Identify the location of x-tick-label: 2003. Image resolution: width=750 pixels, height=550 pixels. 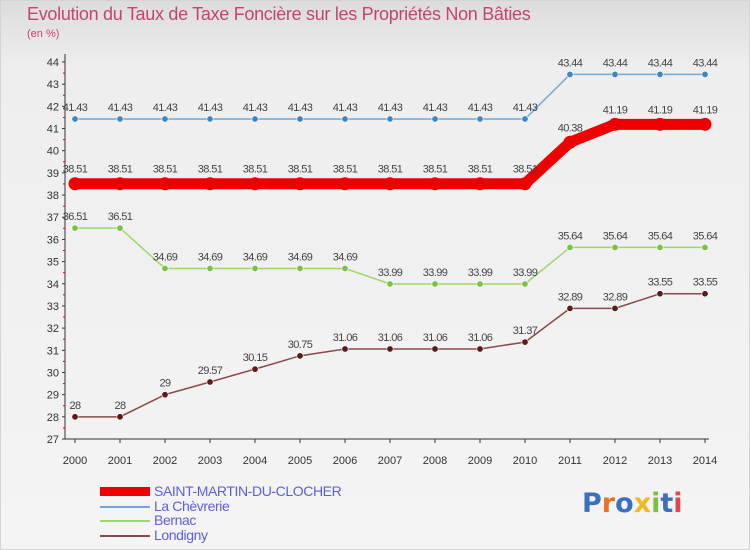
(210, 461).